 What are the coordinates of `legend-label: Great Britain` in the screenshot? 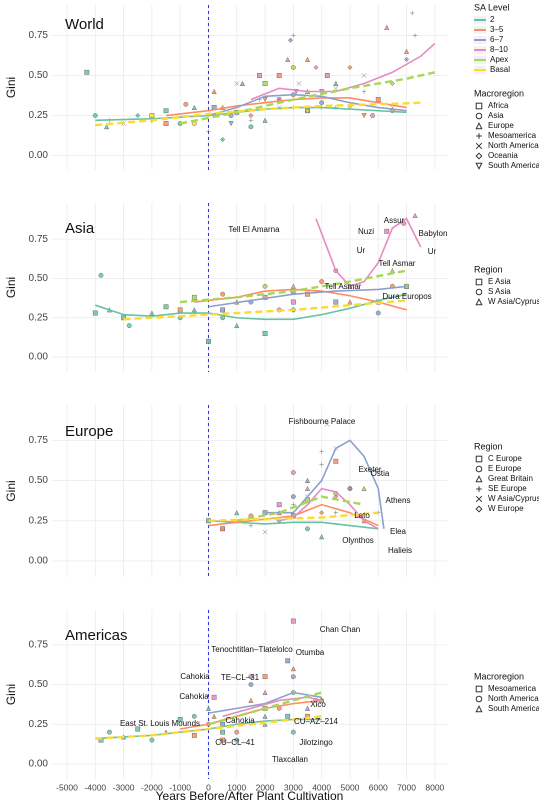 It's located at (510, 478).